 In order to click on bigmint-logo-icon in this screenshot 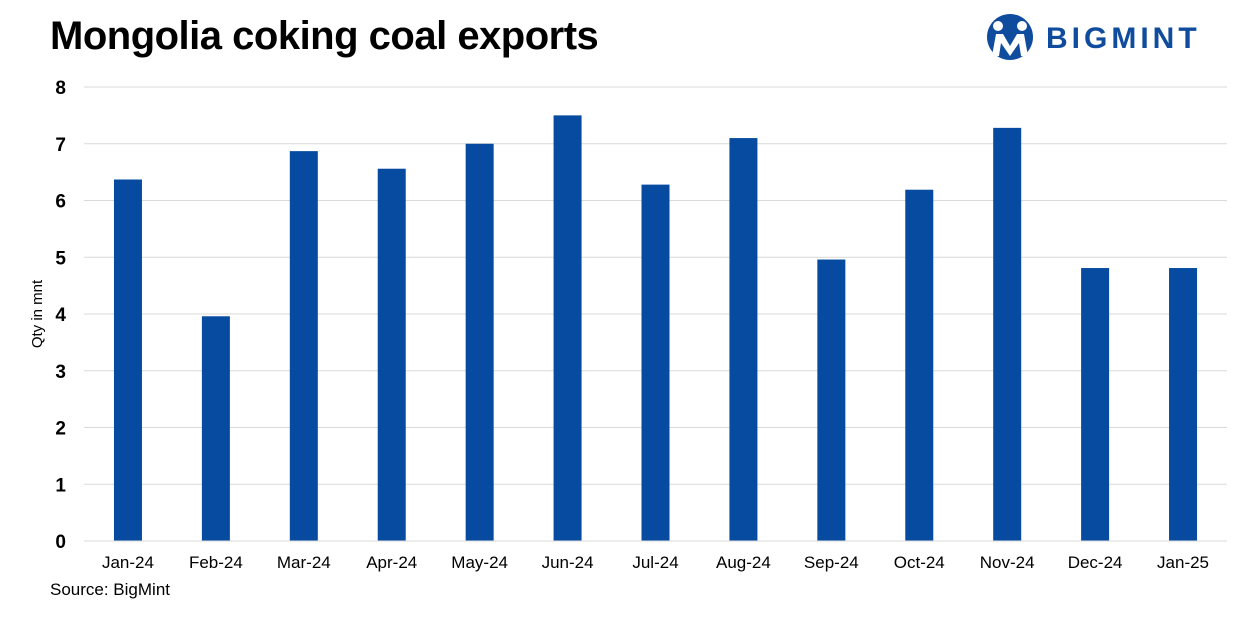, I will do `click(1010, 37)`.